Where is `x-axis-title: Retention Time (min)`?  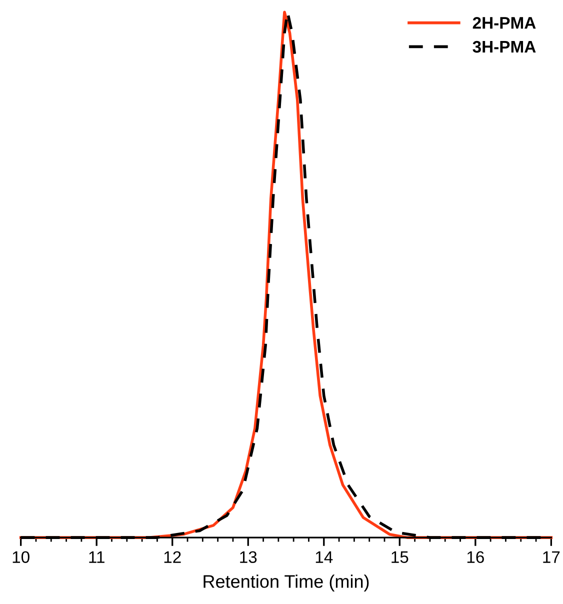
x-axis-title: Retention Time (min) is located at coordinates (286, 583).